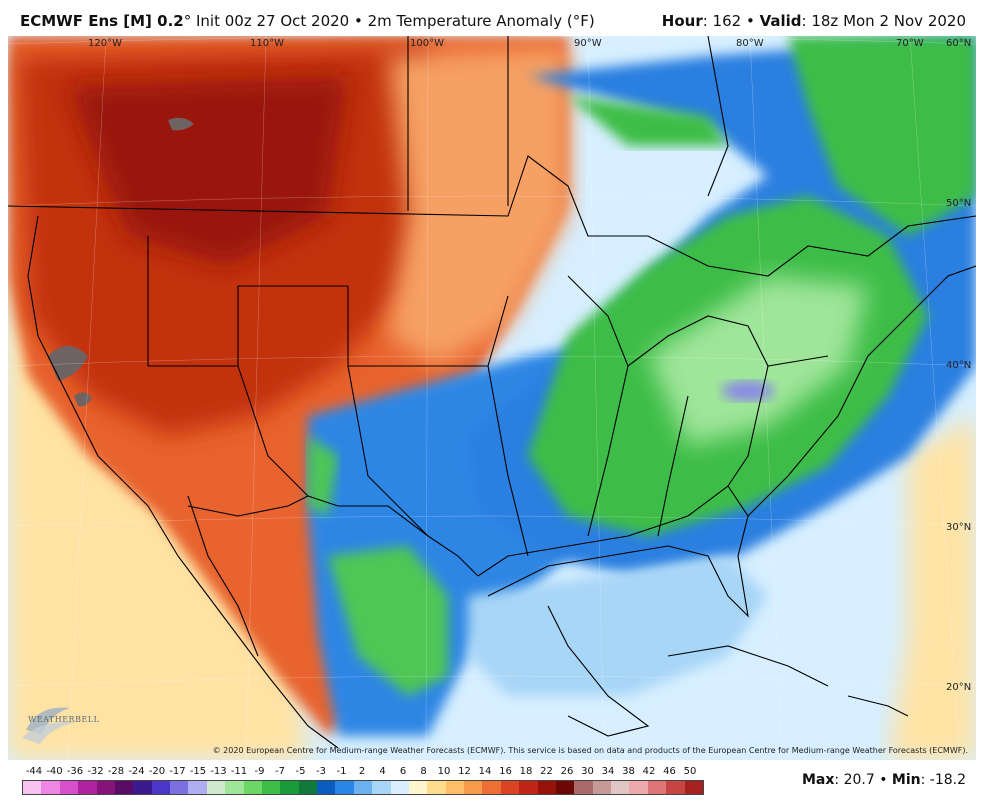  What do you see at coordinates (863, 780) in the screenshot?
I see `max-value: : 20.7 •` at bounding box center [863, 780].